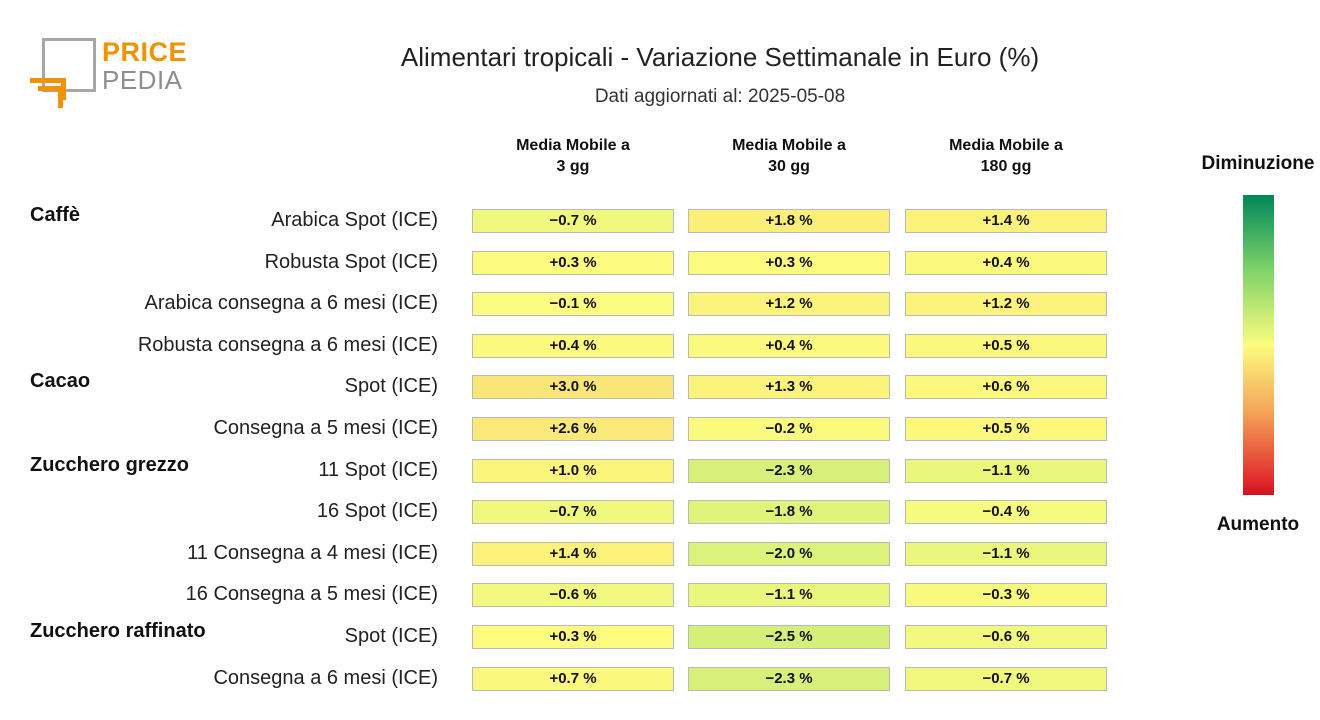 Image resolution: width=1320 pixels, height=720 pixels. I want to click on heatmap-cell: −2.0 %, so click(789, 553).